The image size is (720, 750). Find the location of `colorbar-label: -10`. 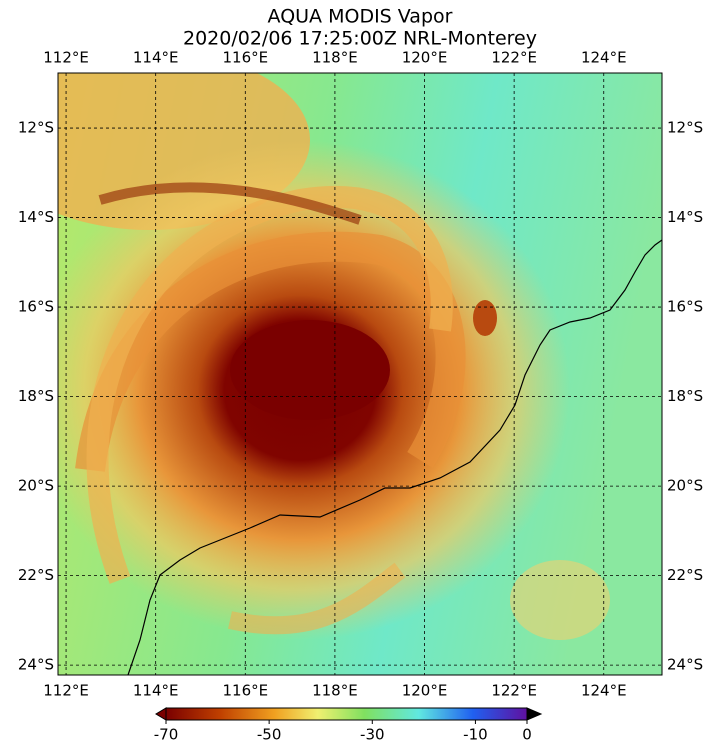

colorbar-label: -10 is located at coordinates (475, 735).